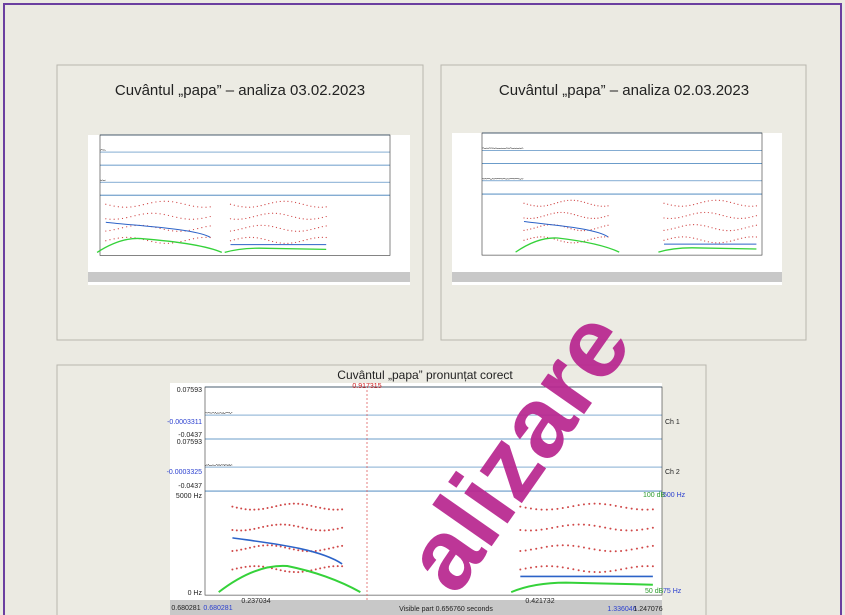  What do you see at coordinates (189, 442) in the screenshot?
I see `label: 0.07593` at bounding box center [189, 442].